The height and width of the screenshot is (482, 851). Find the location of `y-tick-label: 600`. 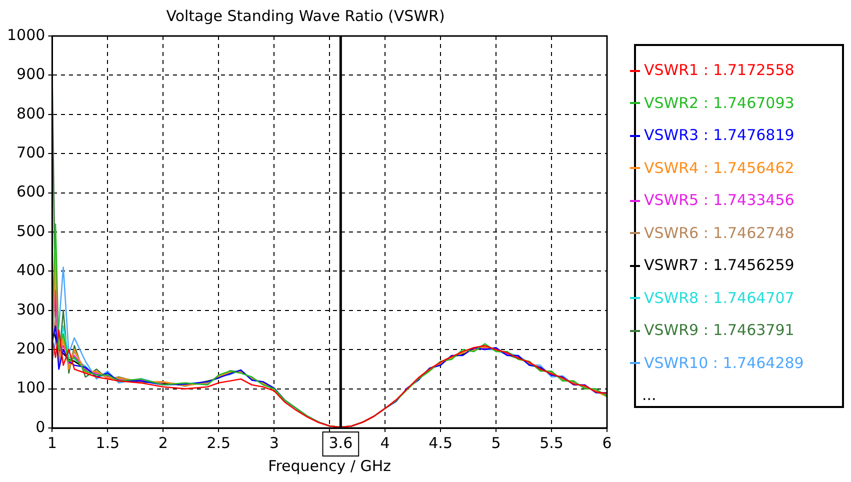

y-tick-label: 600 is located at coordinates (31, 191).